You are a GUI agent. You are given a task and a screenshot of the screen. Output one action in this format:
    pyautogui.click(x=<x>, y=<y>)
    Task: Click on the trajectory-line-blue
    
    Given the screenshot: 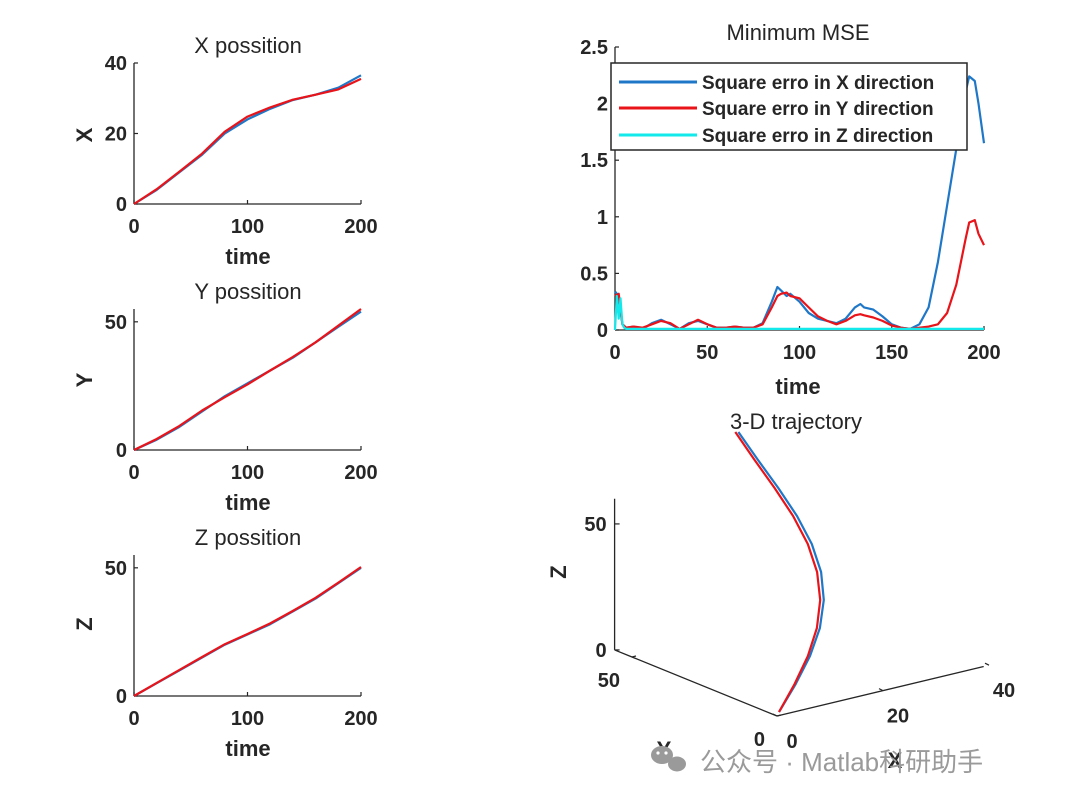 What is the action you would take?
    pyautogui.click(x=781, y=572)
    